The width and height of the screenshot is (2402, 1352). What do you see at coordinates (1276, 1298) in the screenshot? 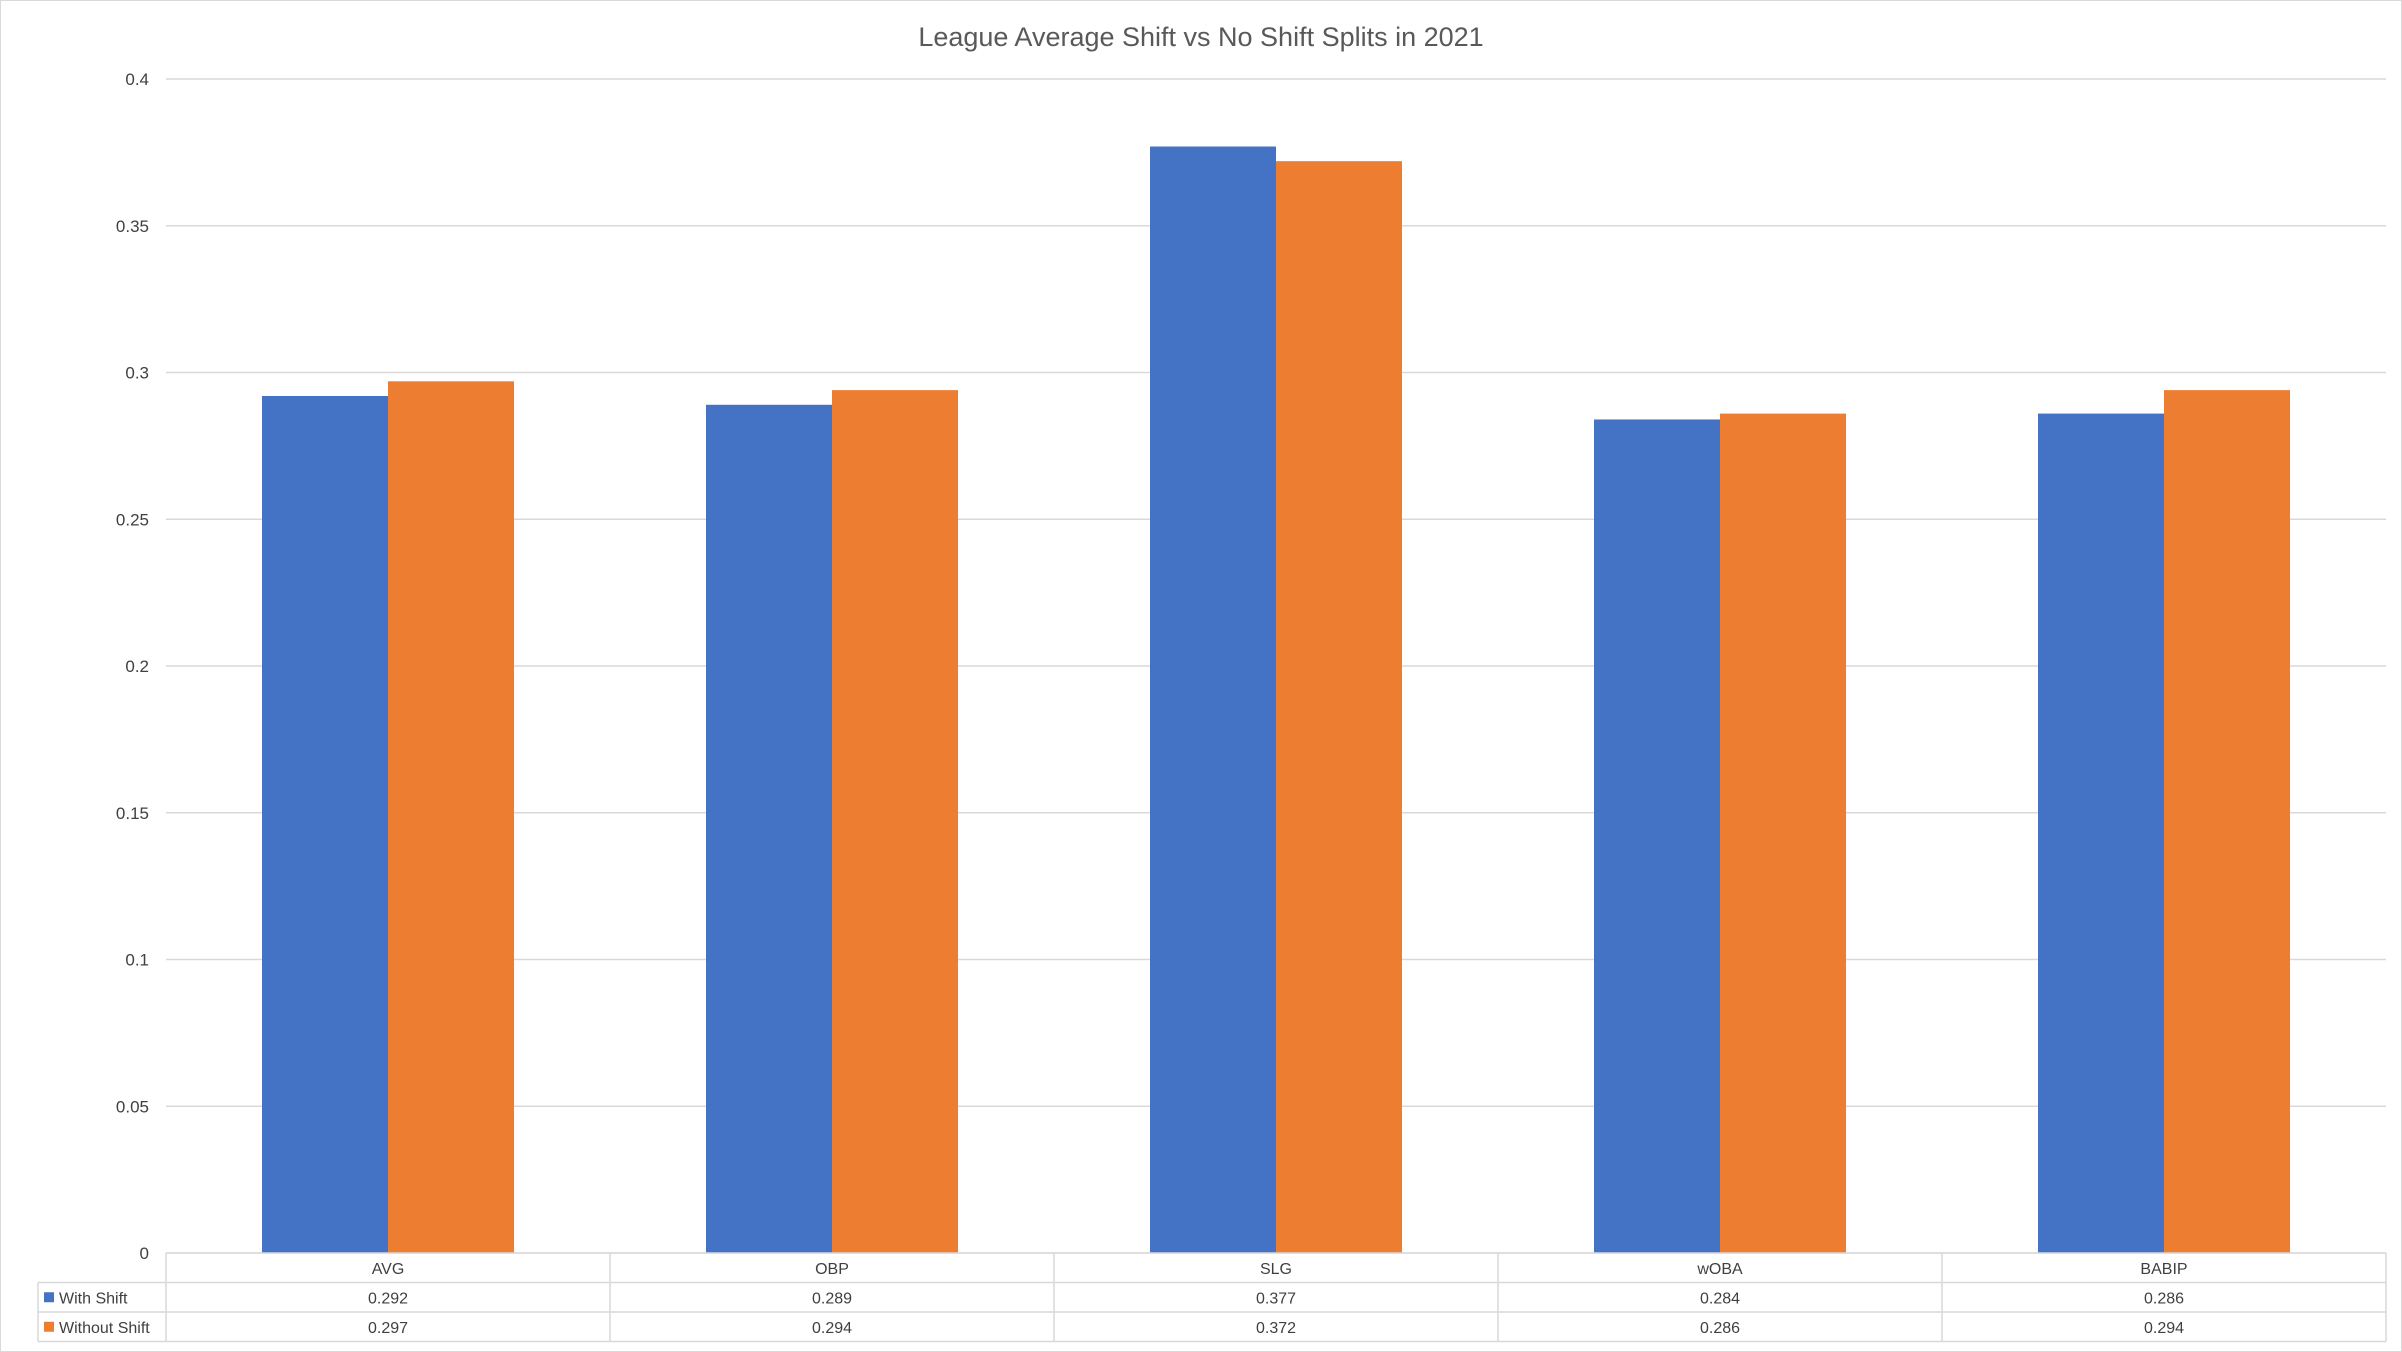
I see `data-label: 0.377` at bounding box center [1276, 1298].